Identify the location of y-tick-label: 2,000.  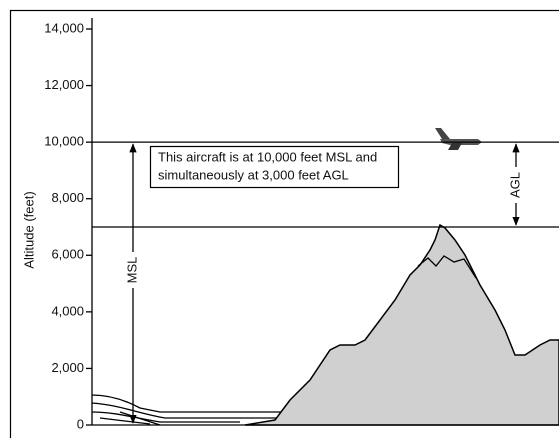
(67, 367).